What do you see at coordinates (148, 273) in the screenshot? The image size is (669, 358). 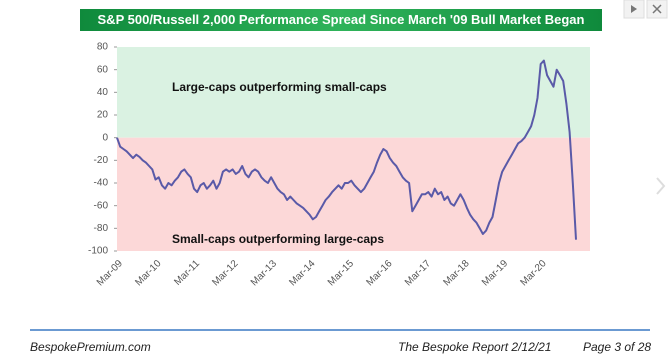 I see `x-tick-label: Mar-10` at bounding box center [148, 273].